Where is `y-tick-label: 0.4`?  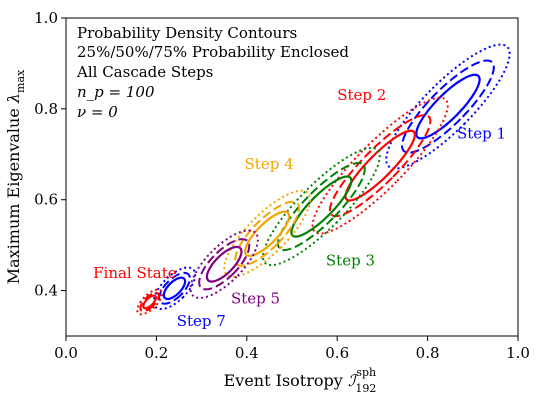
y-tick-label: 0.4 is located at coordinates (46, 291).